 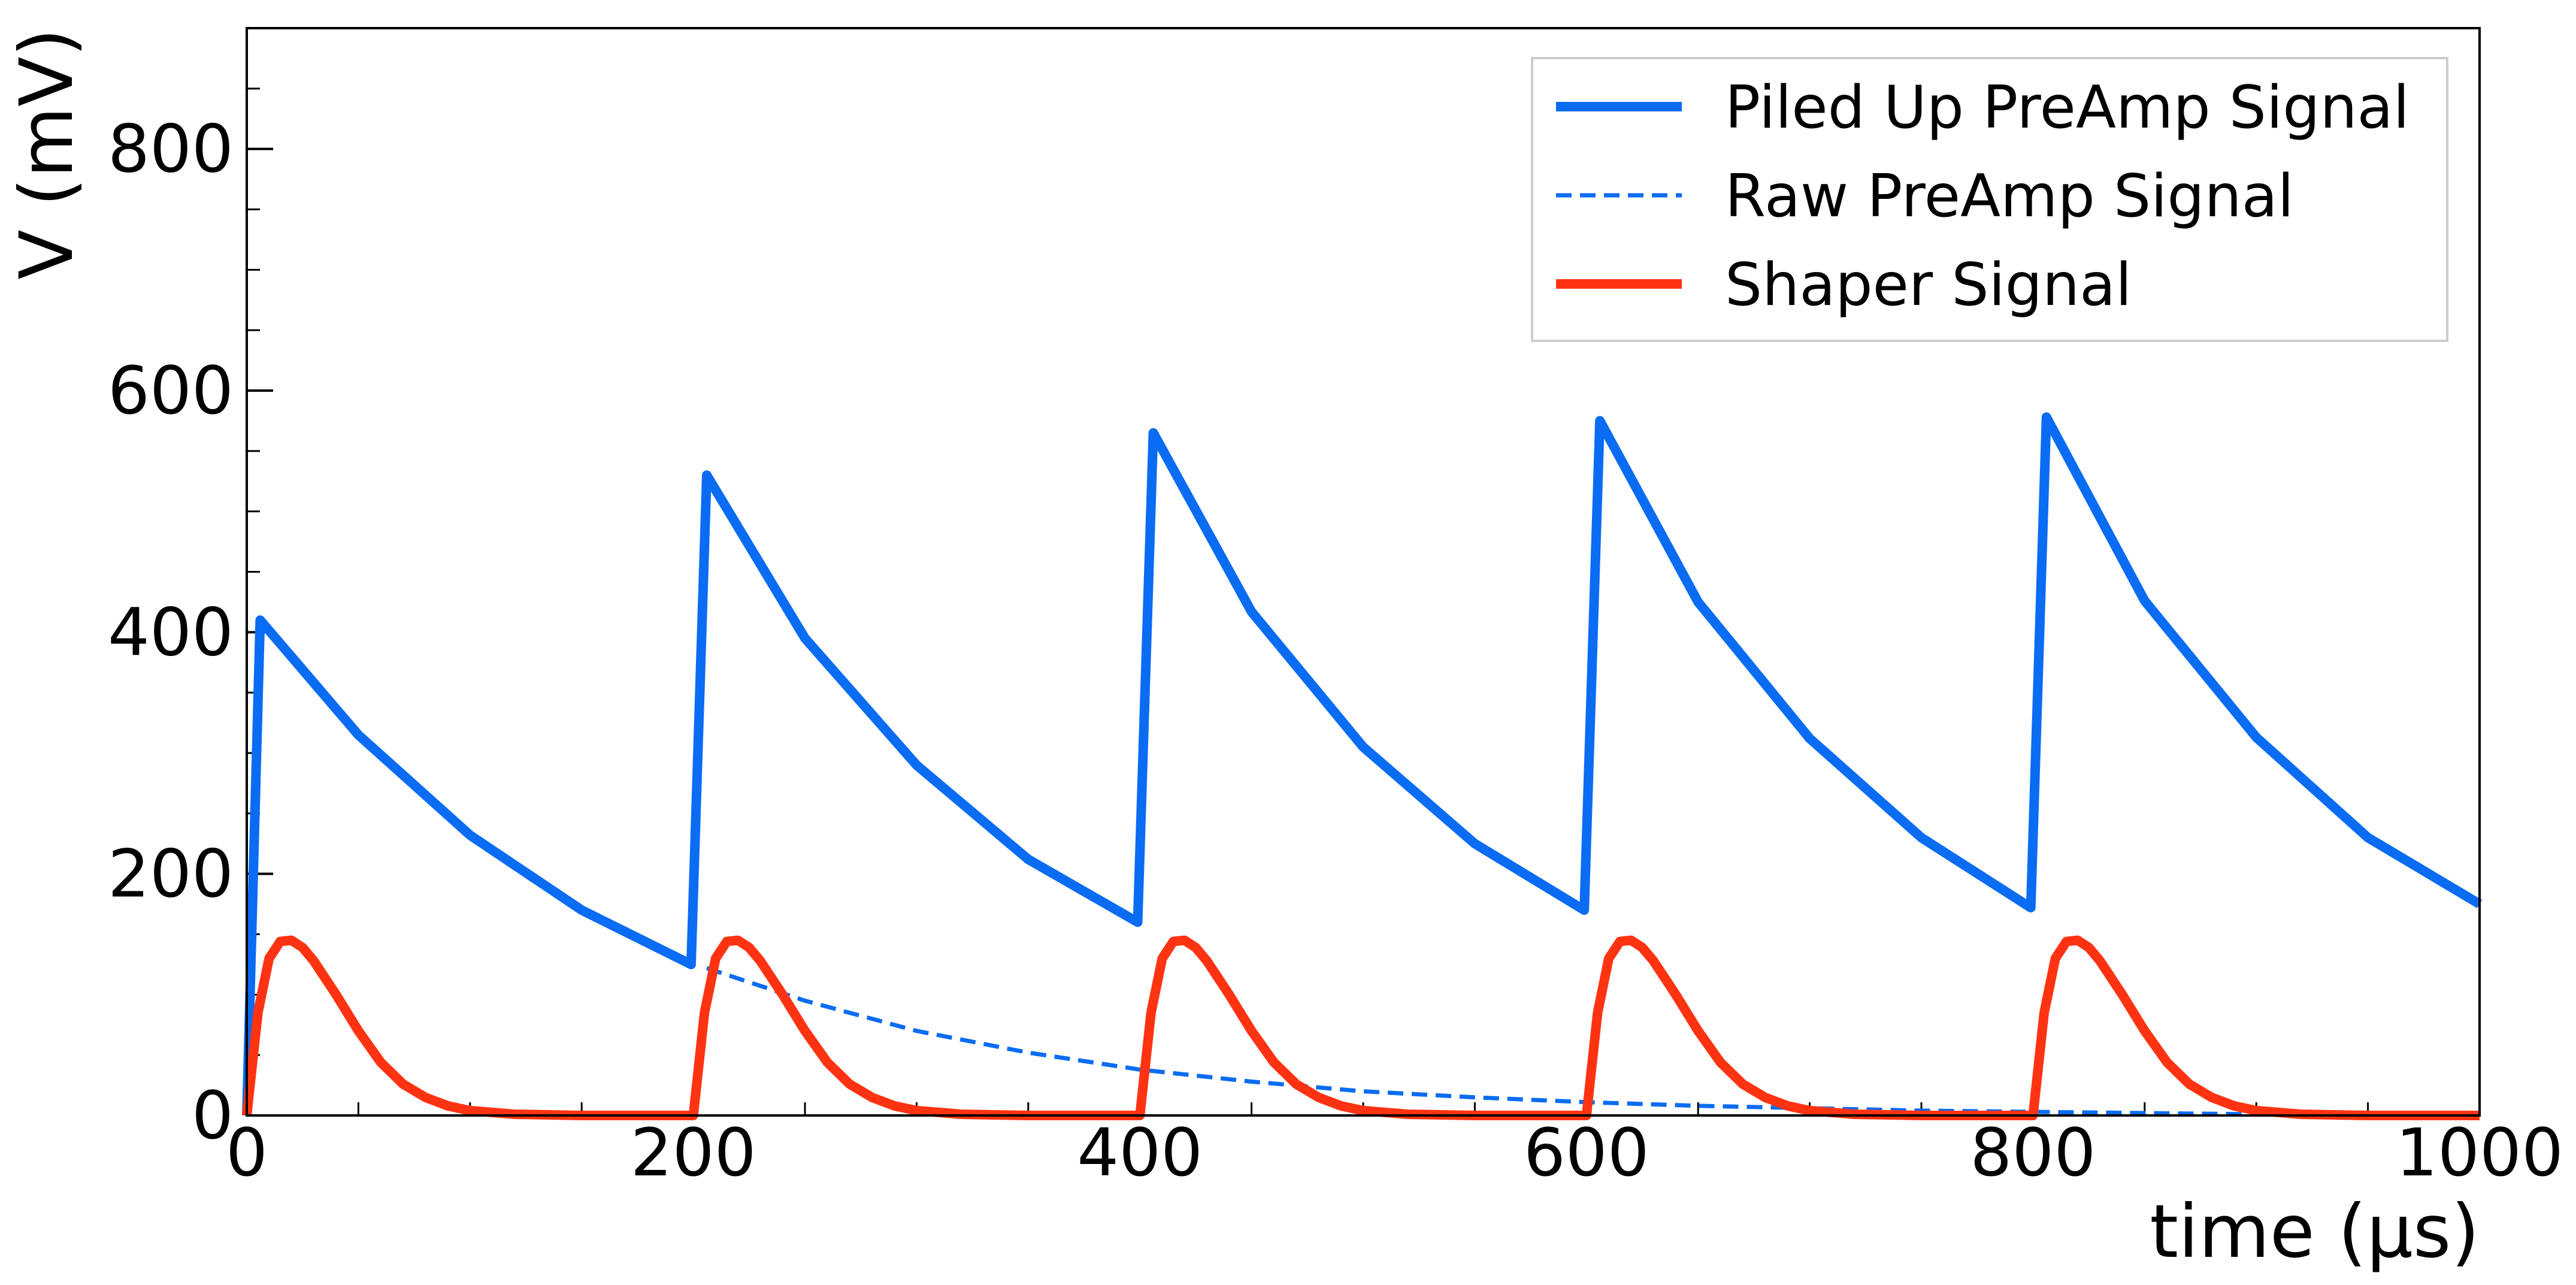 What do you see at coordinates (247, 1152) in the screenshot?
I see `x-tick-label: 0` at bounding box center [247, 1152].